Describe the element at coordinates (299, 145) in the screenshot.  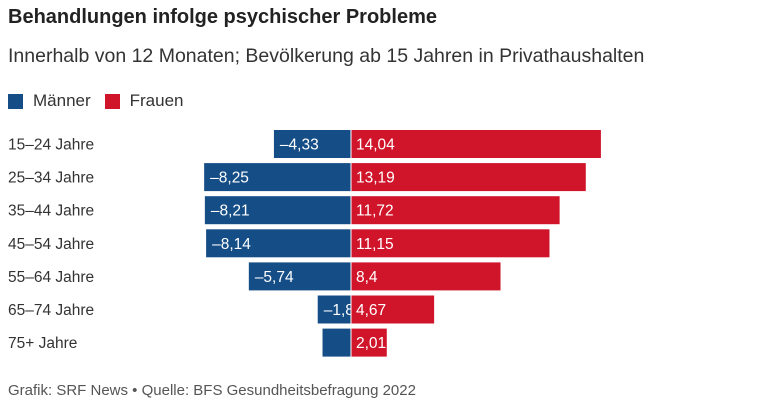
I see `data-label-maenner: –4,33` at that location.